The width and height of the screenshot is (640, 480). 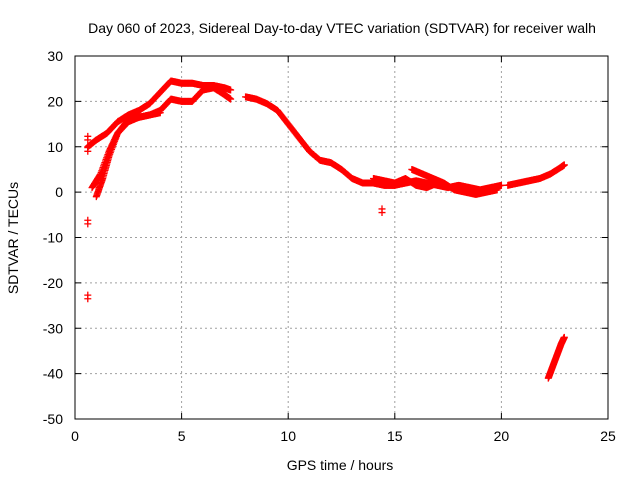 I want to click on y-tick-label: 0, so click(x=59, y=192).